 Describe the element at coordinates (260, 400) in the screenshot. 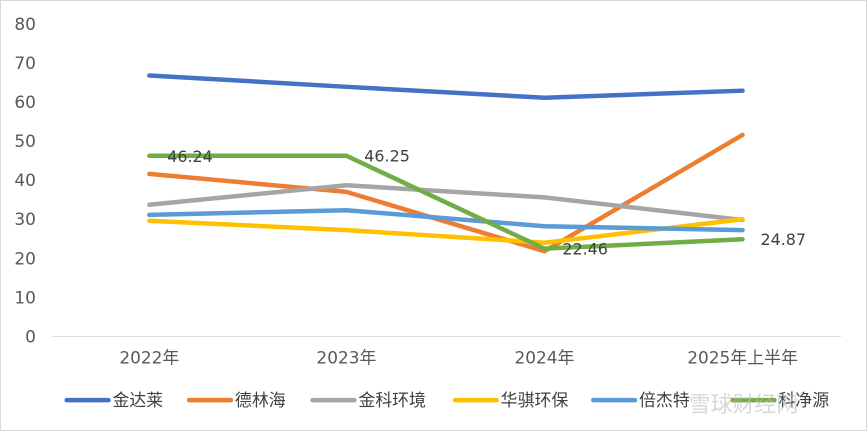

I see `legend-label: 德林海` at that location.